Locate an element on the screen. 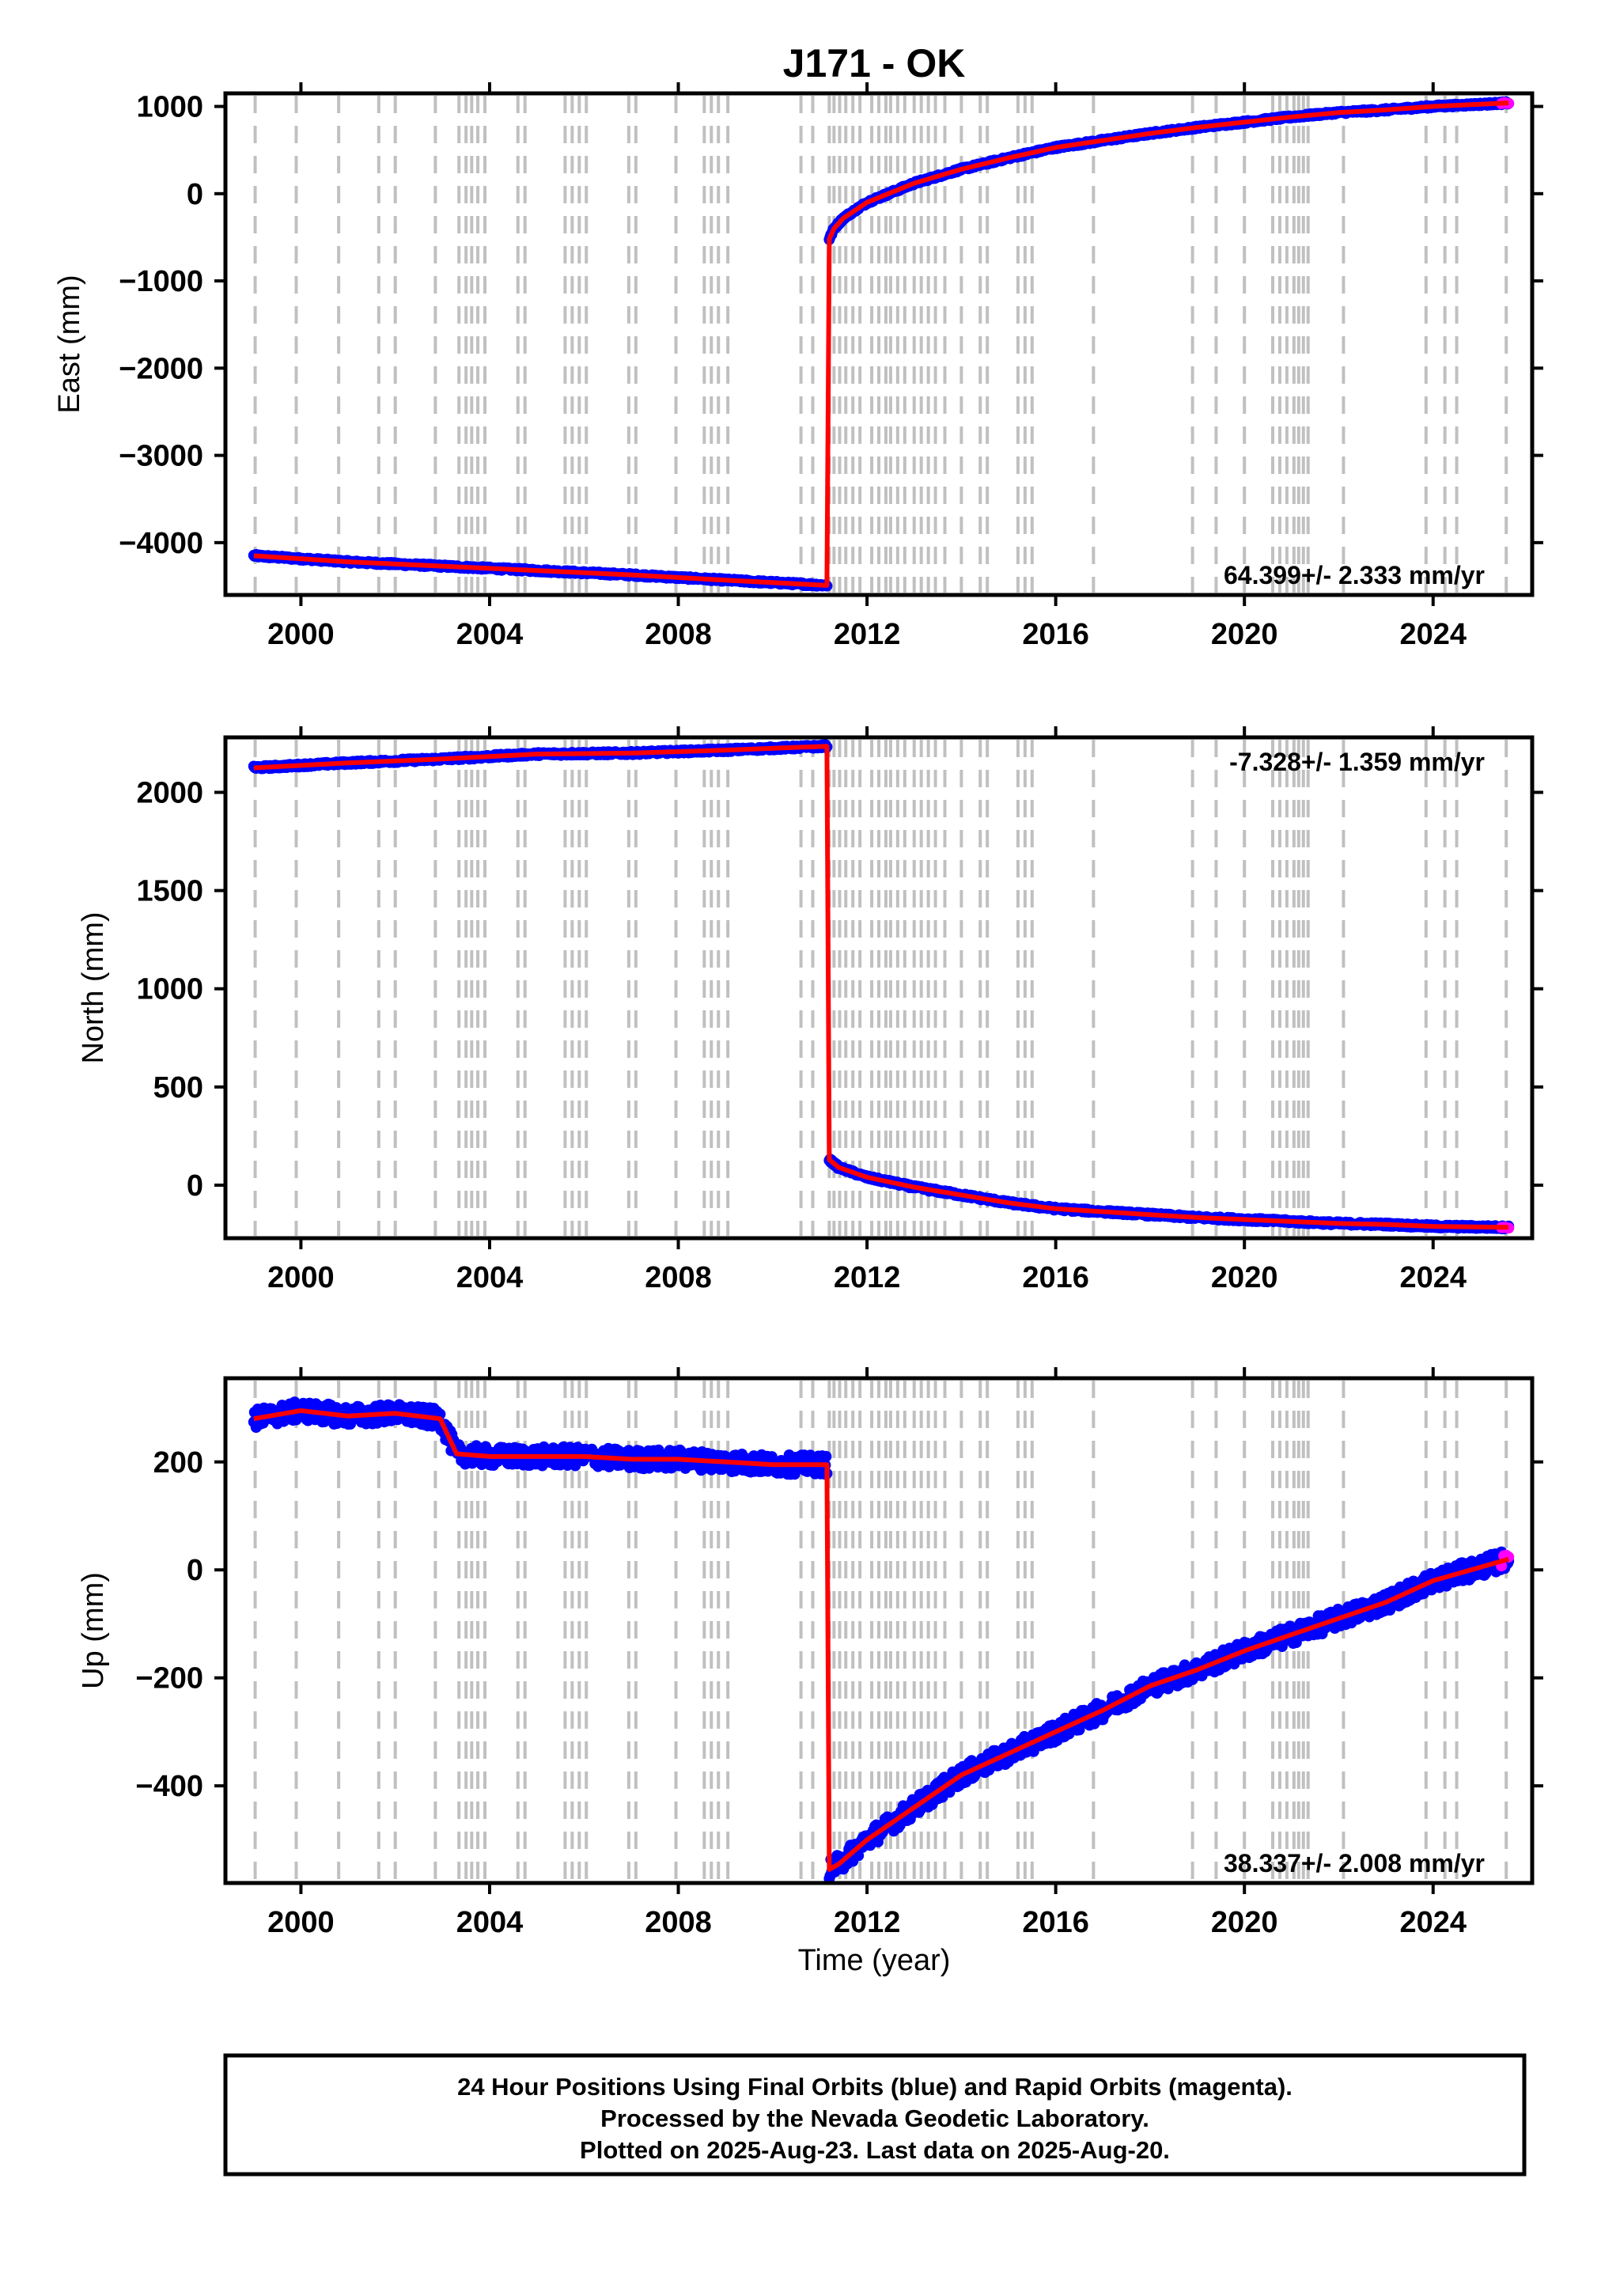 The image size is (1601, 2296). y-tick-label: −3000 is located at coordinates (161, 456).